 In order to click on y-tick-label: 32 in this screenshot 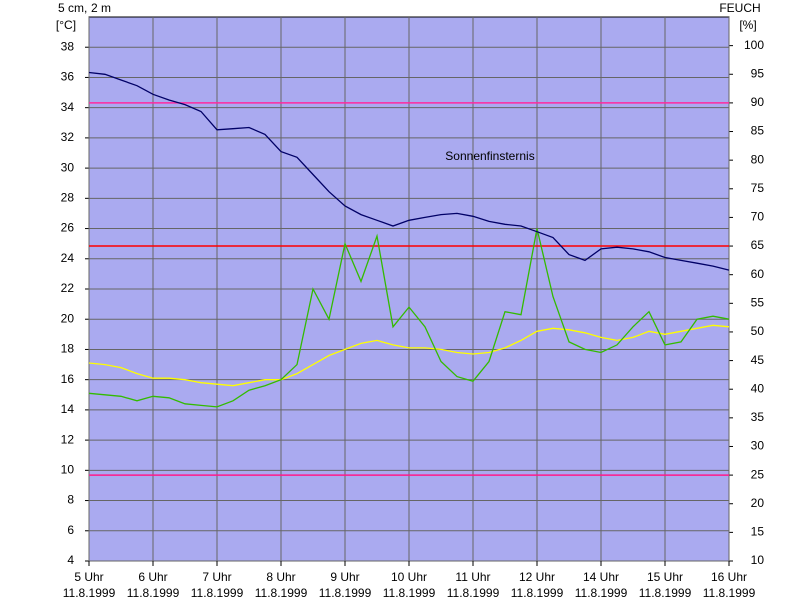, I will do `click(68, 137)`.